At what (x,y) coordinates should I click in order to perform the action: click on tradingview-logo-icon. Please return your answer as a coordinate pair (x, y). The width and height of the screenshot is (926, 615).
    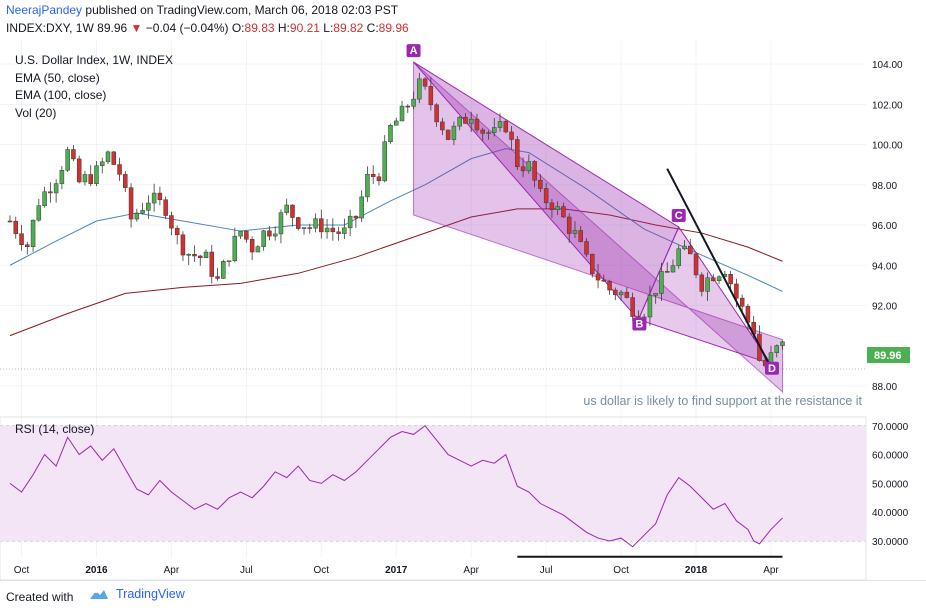
    Looking at the image, I should click on (99, 594).